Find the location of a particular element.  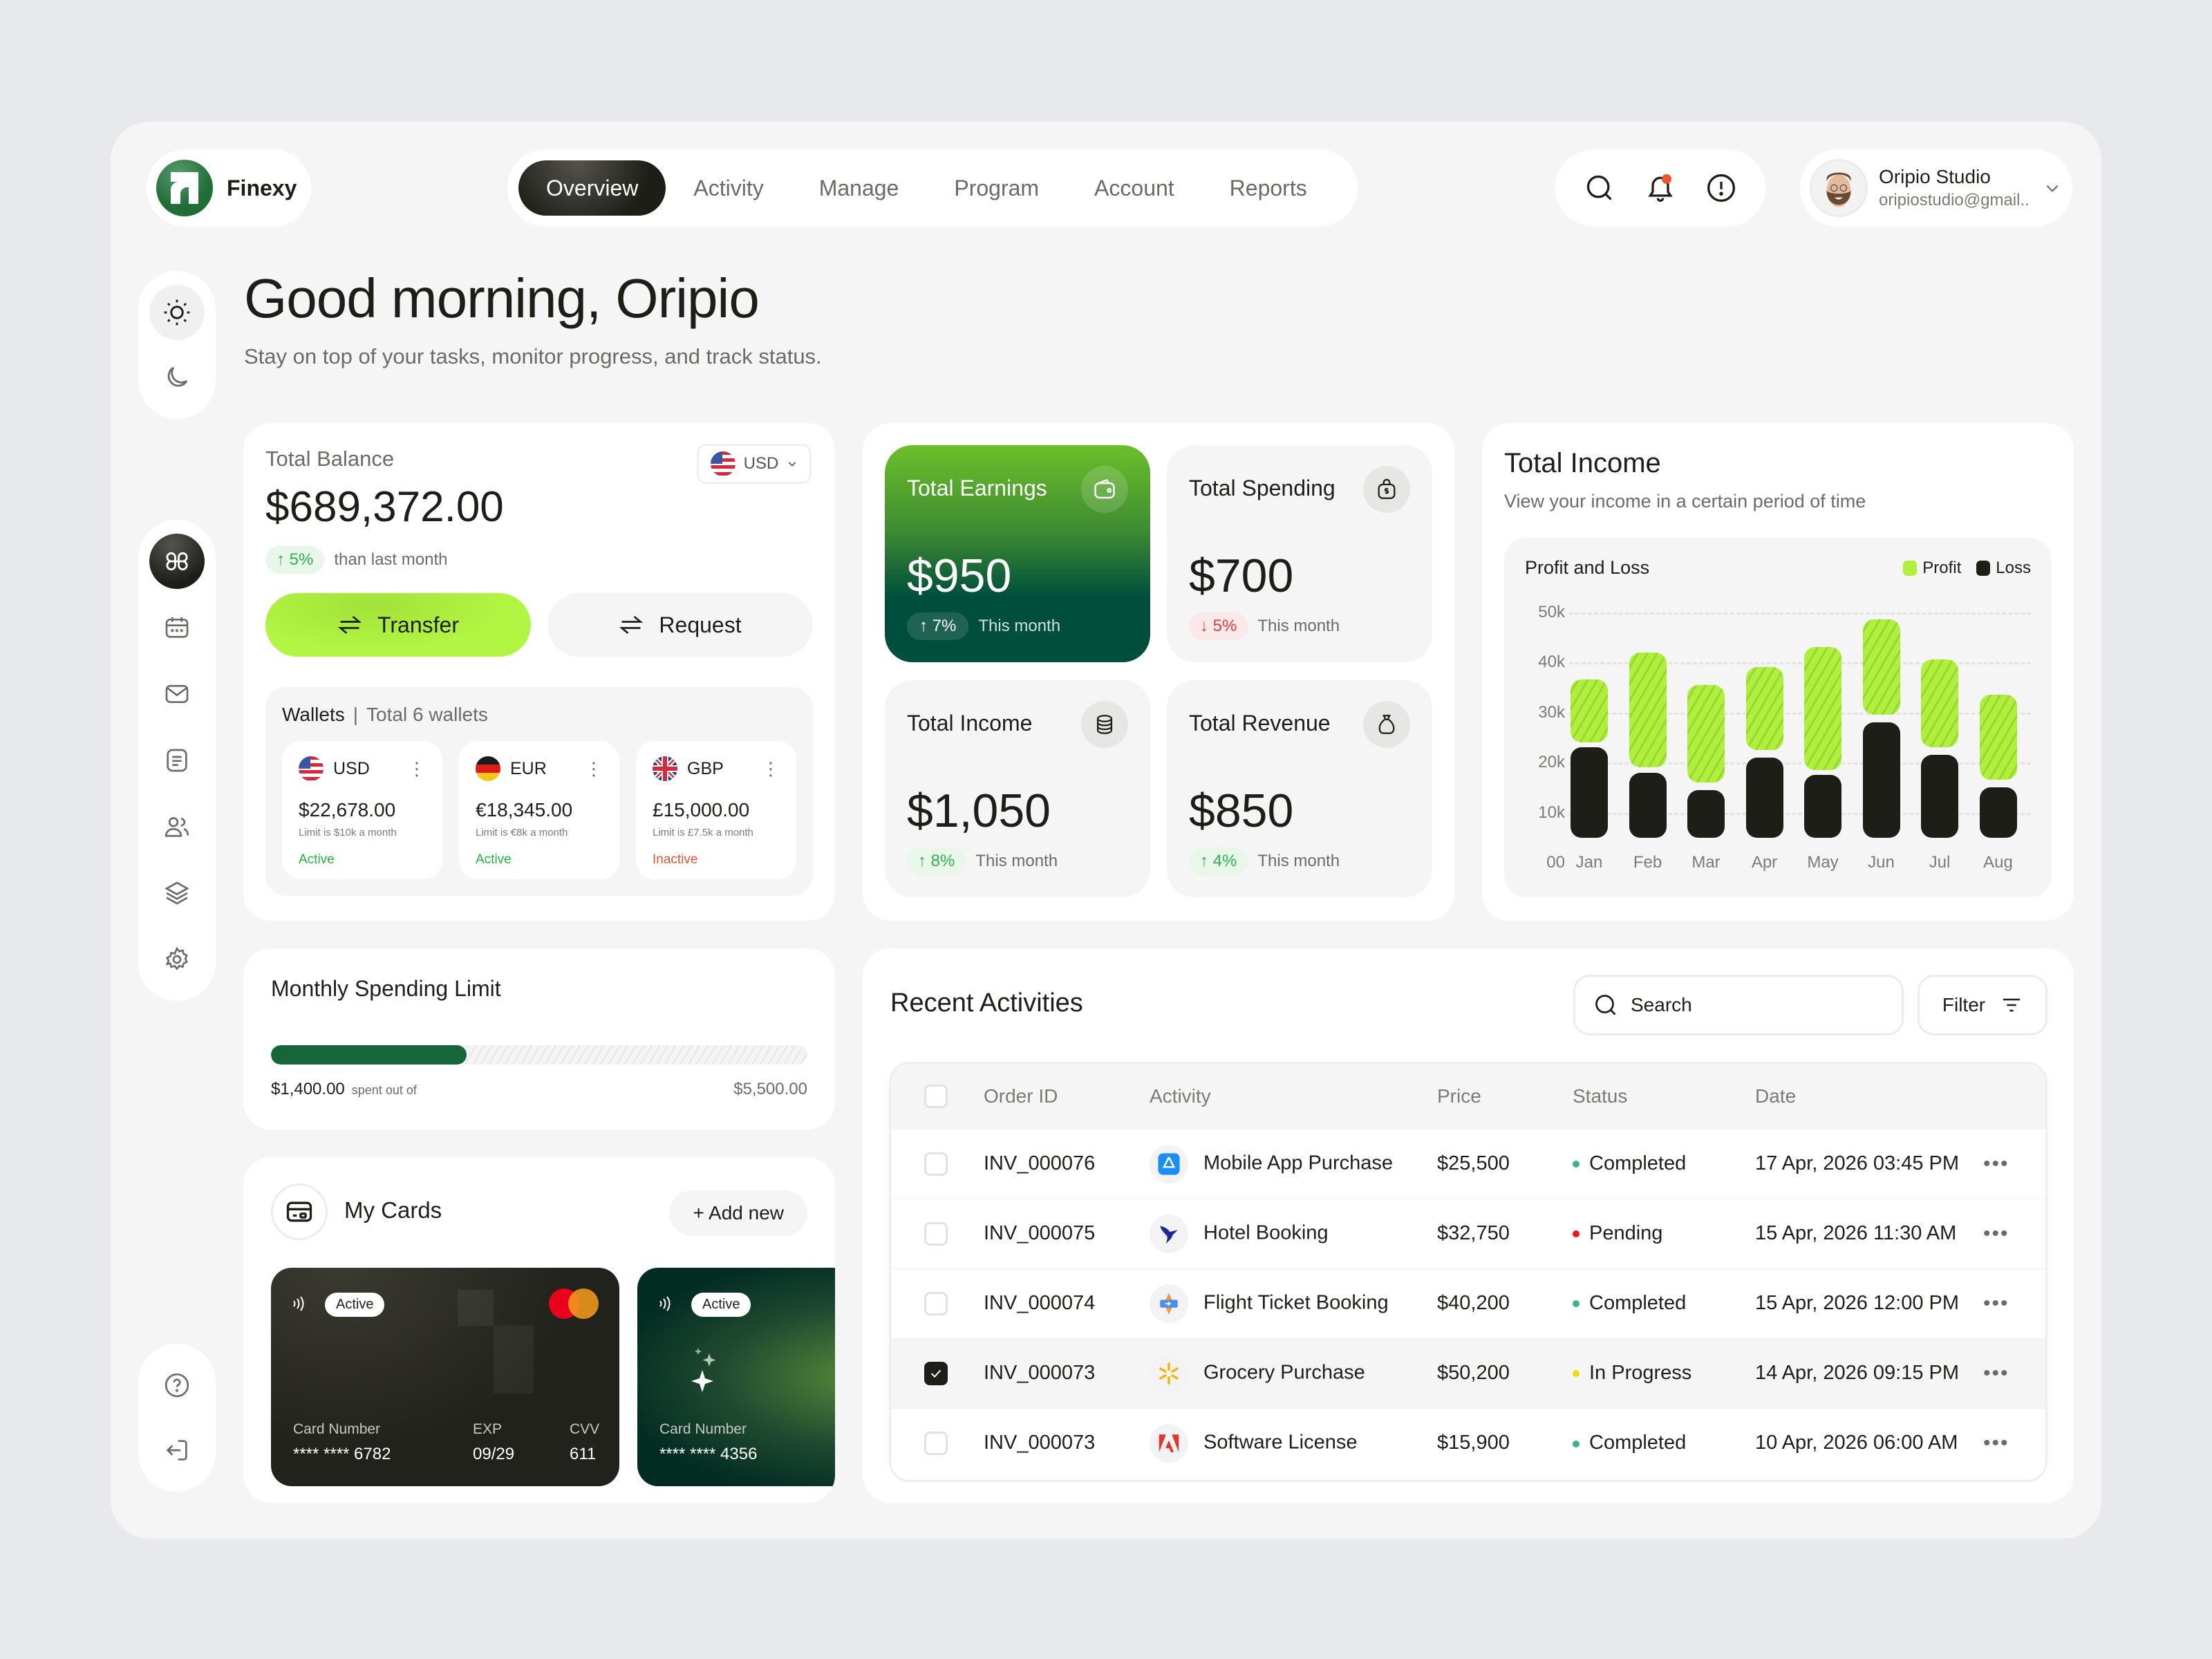

sidebar-item-users is located at coordinates (177, 826).